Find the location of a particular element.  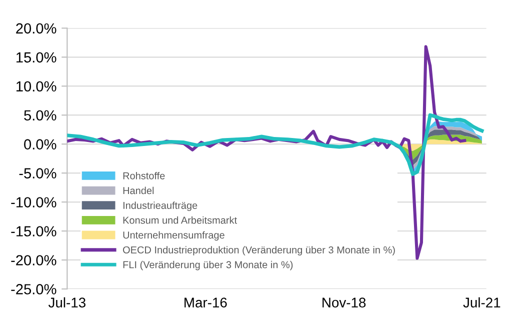

legend-label: Handel is located at coordinates (138, 190).